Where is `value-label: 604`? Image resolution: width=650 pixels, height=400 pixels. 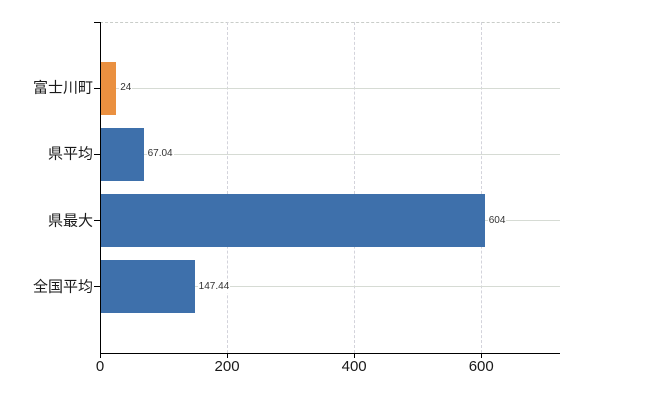
value-label: 604 is located at coordinates (497, 220).